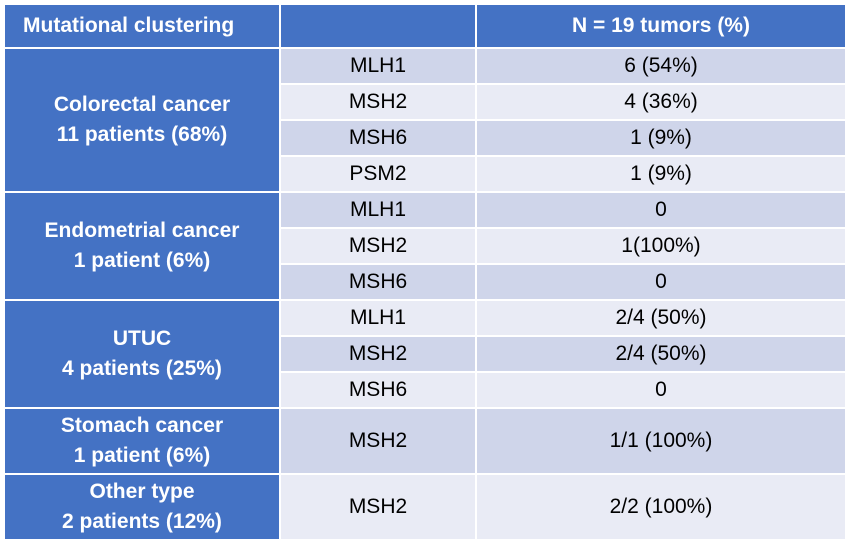 Image resolution: width=848 pixels, height=541 pixels. What do you see at coordinates (378, 174) in the screenshot?
I see `gene-cell: PSM2` at bounding box center [378, 174].